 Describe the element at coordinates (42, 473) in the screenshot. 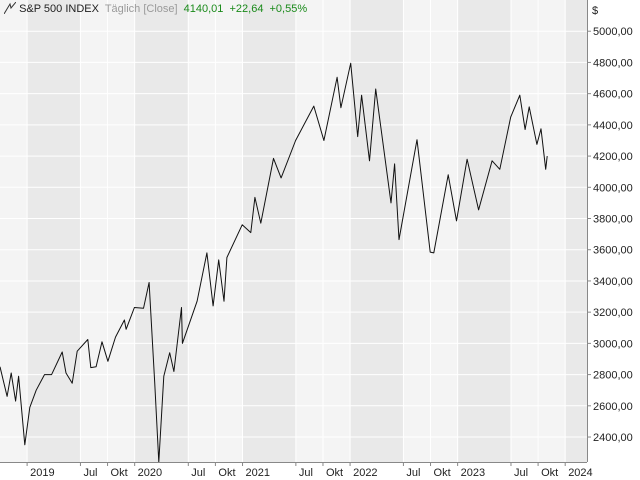

I see `x-tick-label: 2019` at that location.